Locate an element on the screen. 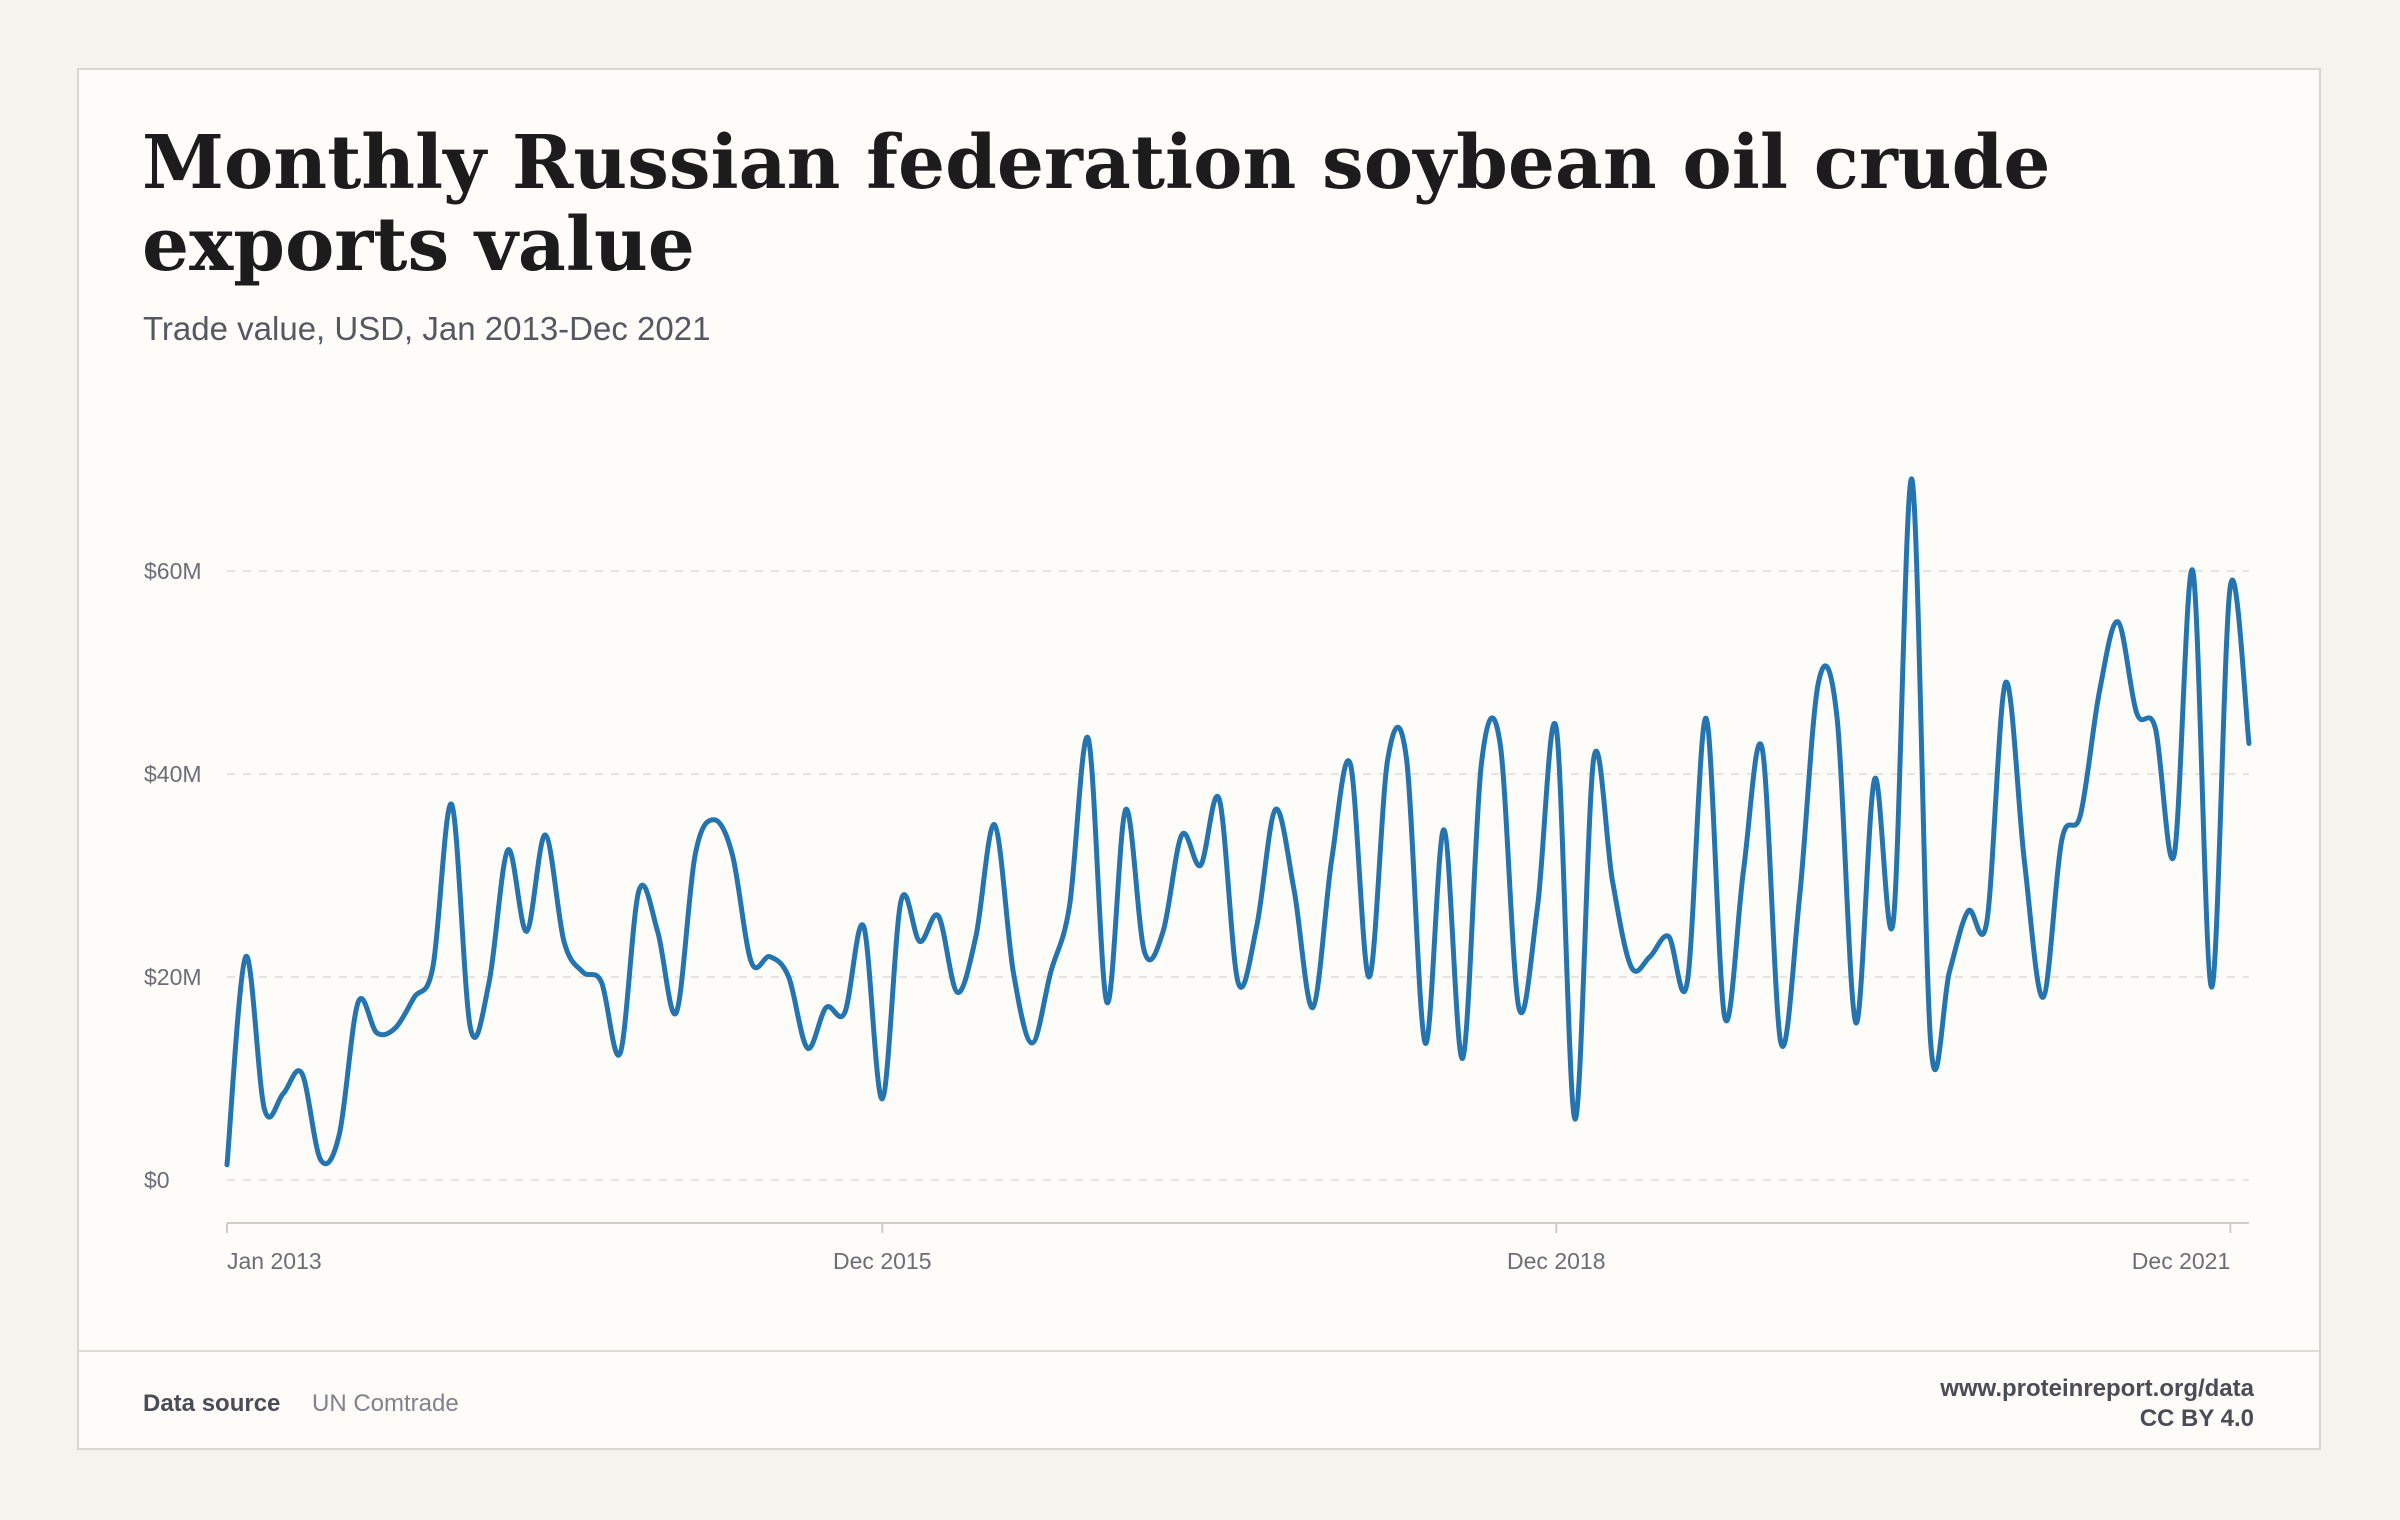 The image size is (2400, 1520). y-tick-label: $0 is located at coordinates (157, 1180).